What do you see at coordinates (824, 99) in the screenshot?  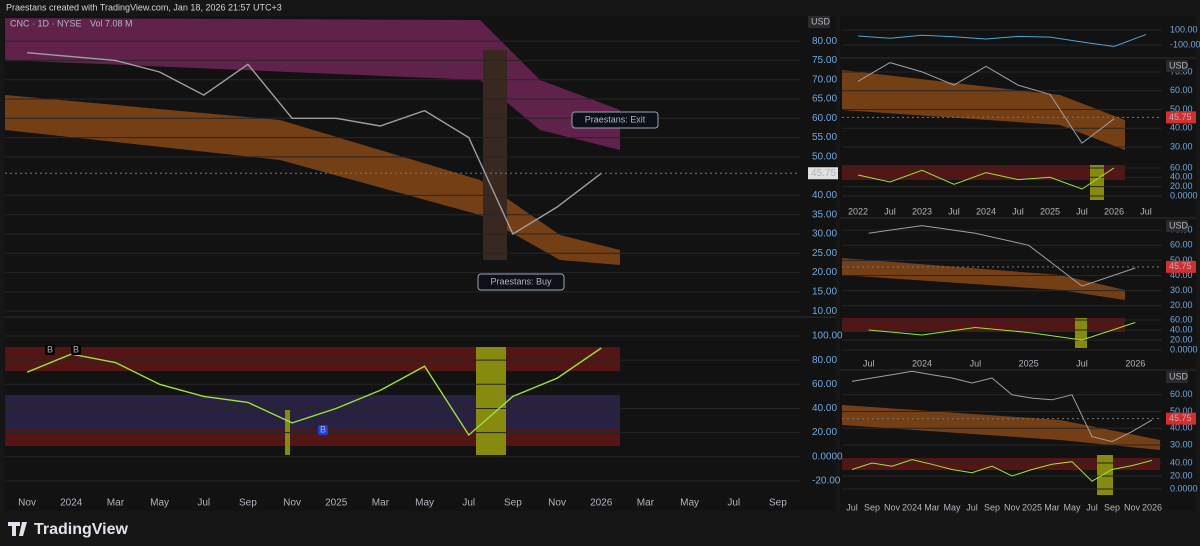 I see `y-tick-label: 65.00` at bounding box center [824, 99].